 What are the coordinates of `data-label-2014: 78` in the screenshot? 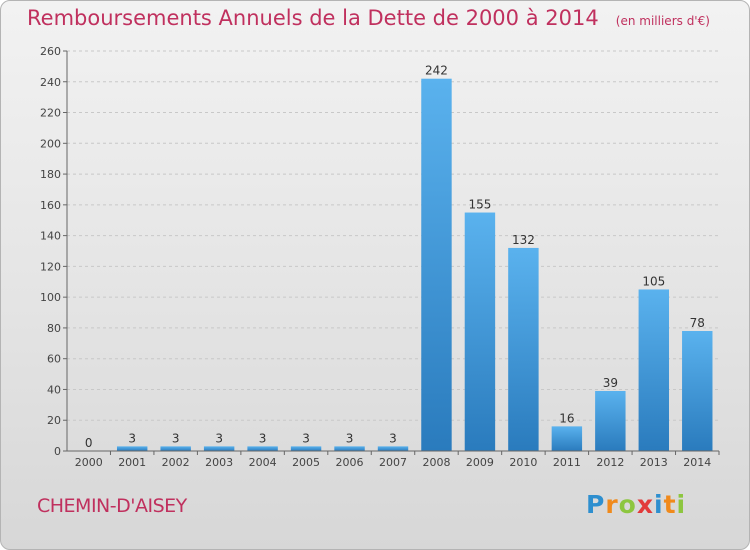 It's located at (697, 323).